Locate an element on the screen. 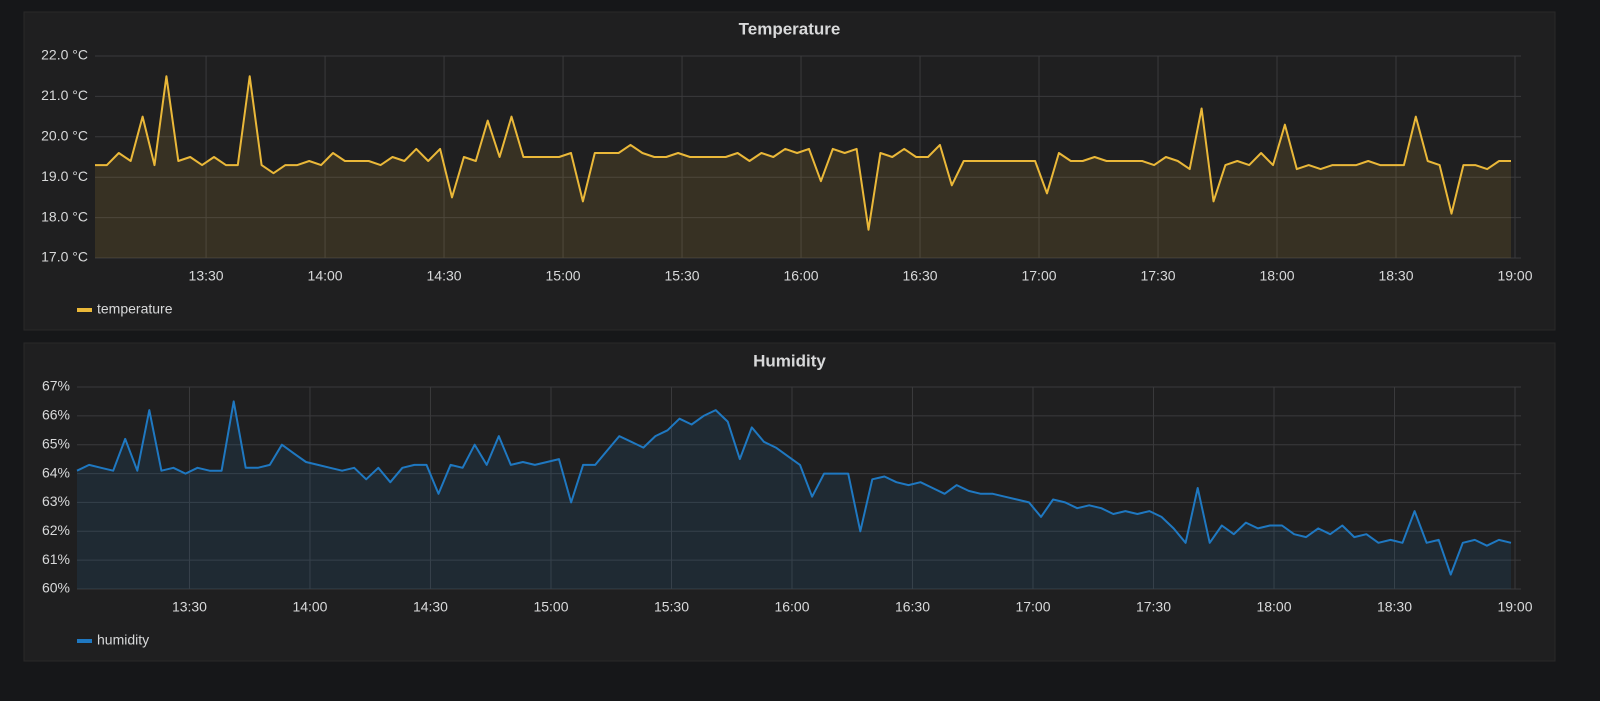 This screenshot has height=701, width=1600. y-tick-label: 18.0 °C is located at coordinates (64, 216).